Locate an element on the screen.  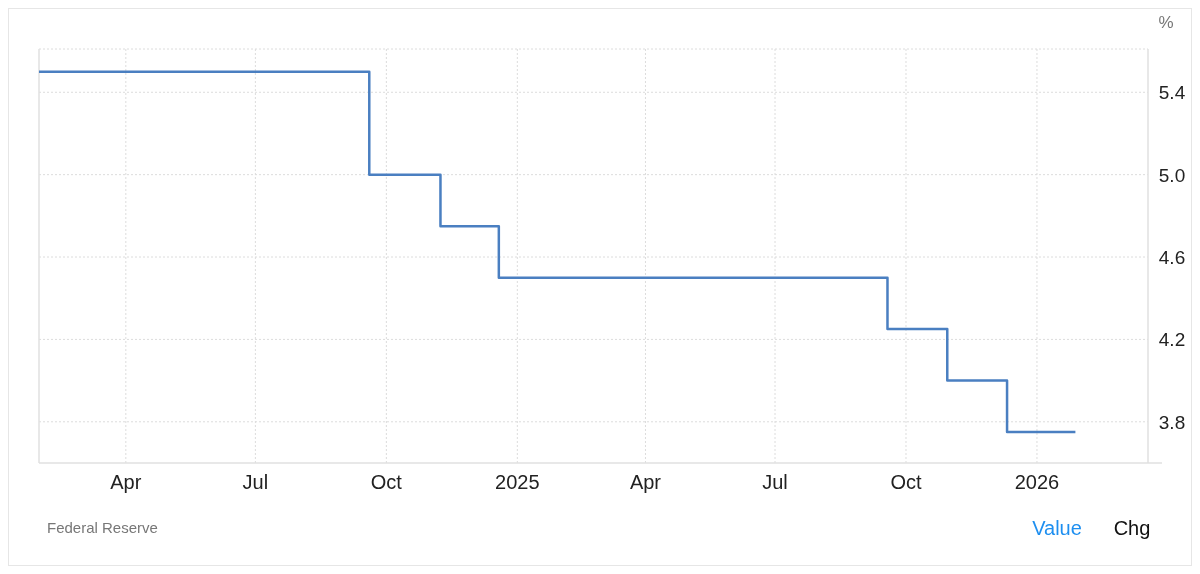
text: Chg is located at coordinates (1132, 528).